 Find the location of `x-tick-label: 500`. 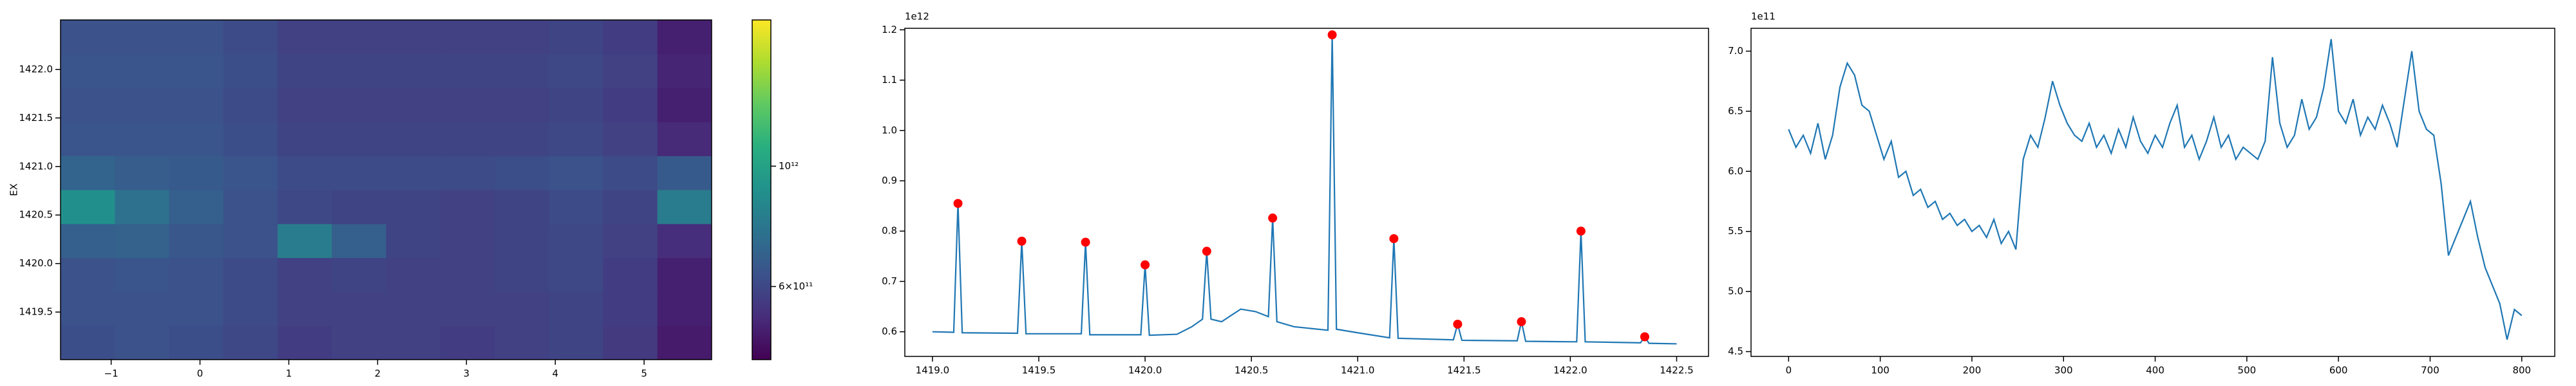

x-tick-label: 500 is located at coordinates (2247, 370).